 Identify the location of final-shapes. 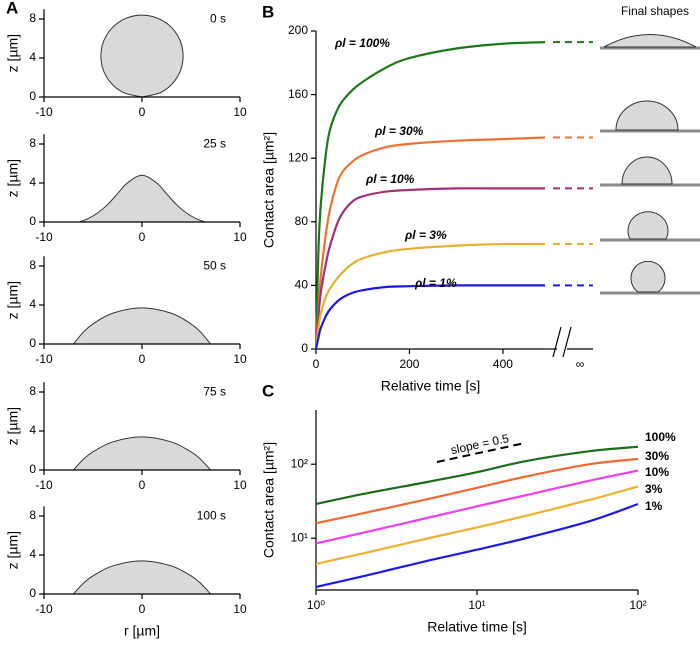
(650, 164).